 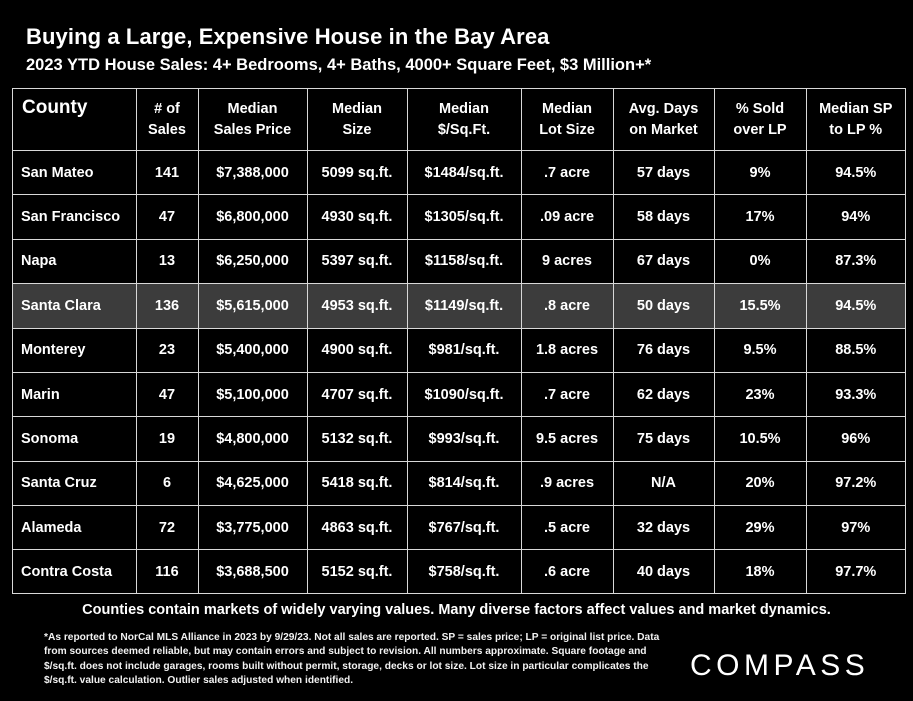 I want to click on county-cell: Marin, so click(x=75, y=395).